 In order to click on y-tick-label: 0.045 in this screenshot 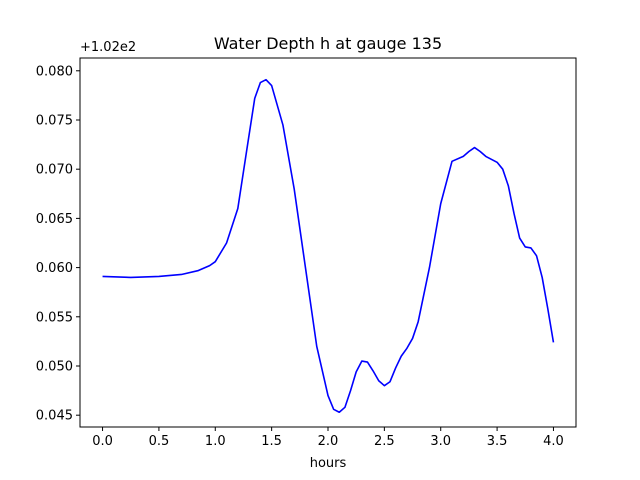, I will do `click(54, 416)`.